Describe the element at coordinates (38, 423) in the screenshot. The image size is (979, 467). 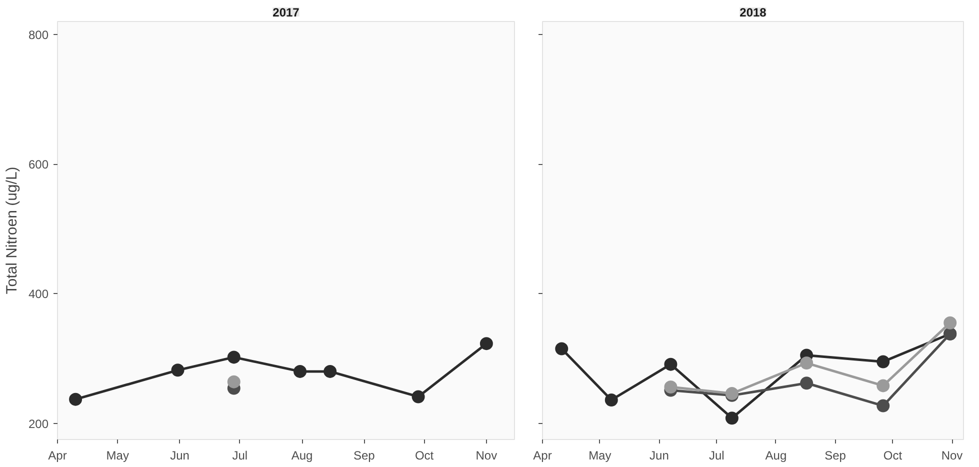
I see `y-tick-label: 200` at that location.